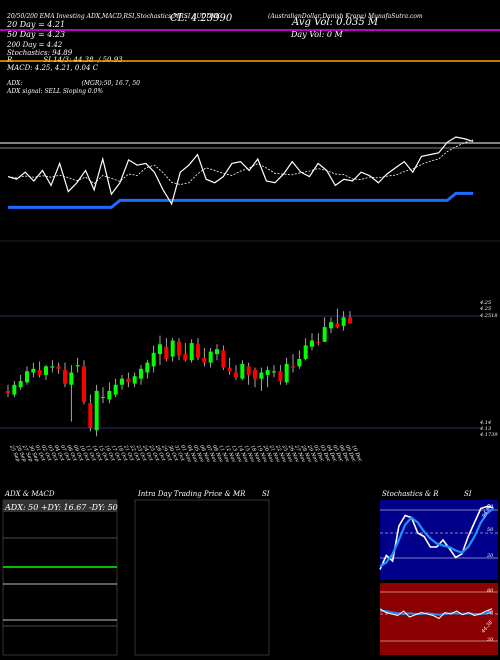  What do you see at coordinates (468, 494) in the screenshot?
I see `stochastics-panel-title-suffix: SI` at bounding box center [468, 494].